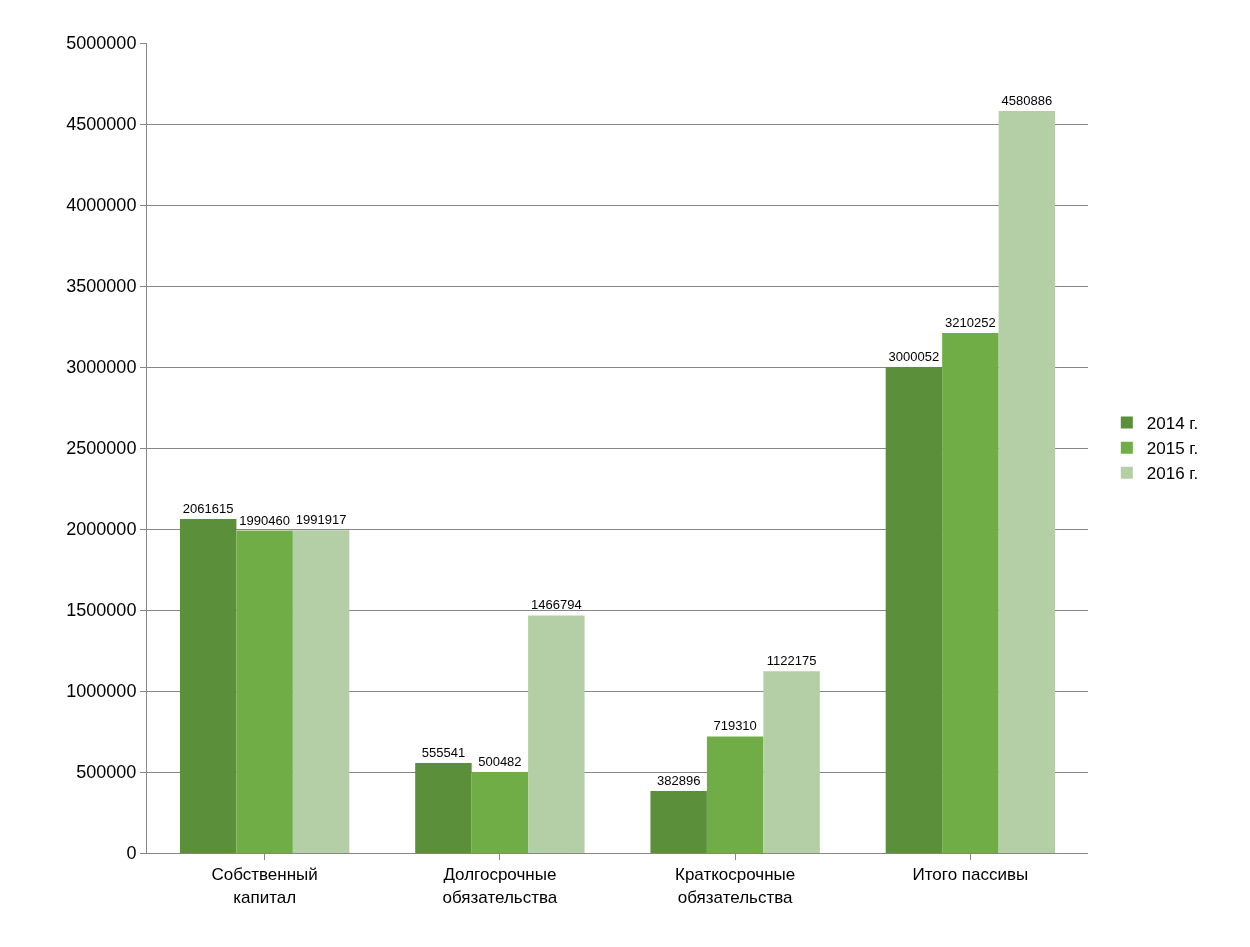  I want to click on data-label: 1466794, so click(556, 605).